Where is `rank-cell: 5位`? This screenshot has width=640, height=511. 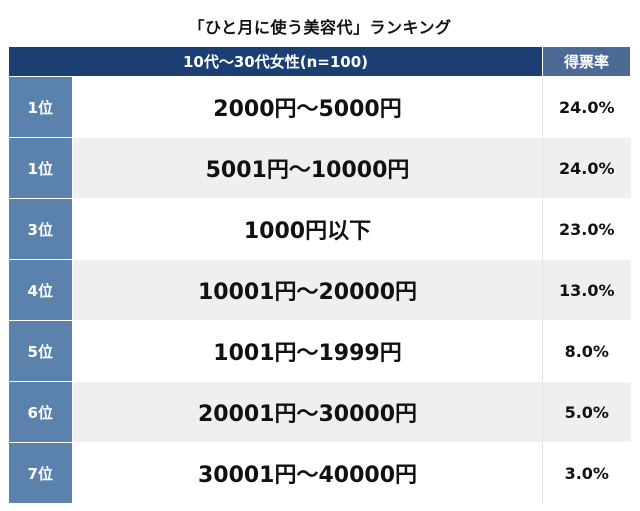 rank-cell: 5位 is located at coordinates (40, 351).